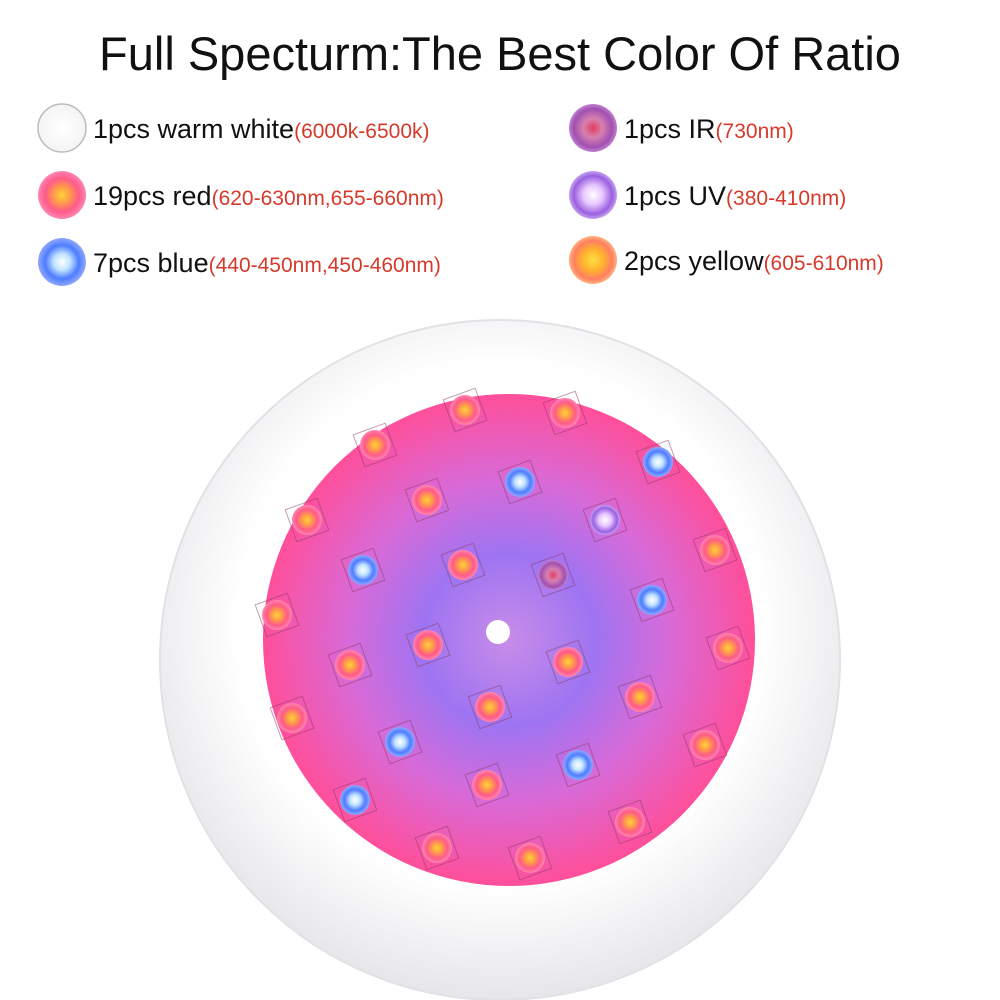 This screenshot has height=1000, width=1000. I want to click on legend-item: 19pcs red(620-630nm,655-660nm), so click(241, 195).